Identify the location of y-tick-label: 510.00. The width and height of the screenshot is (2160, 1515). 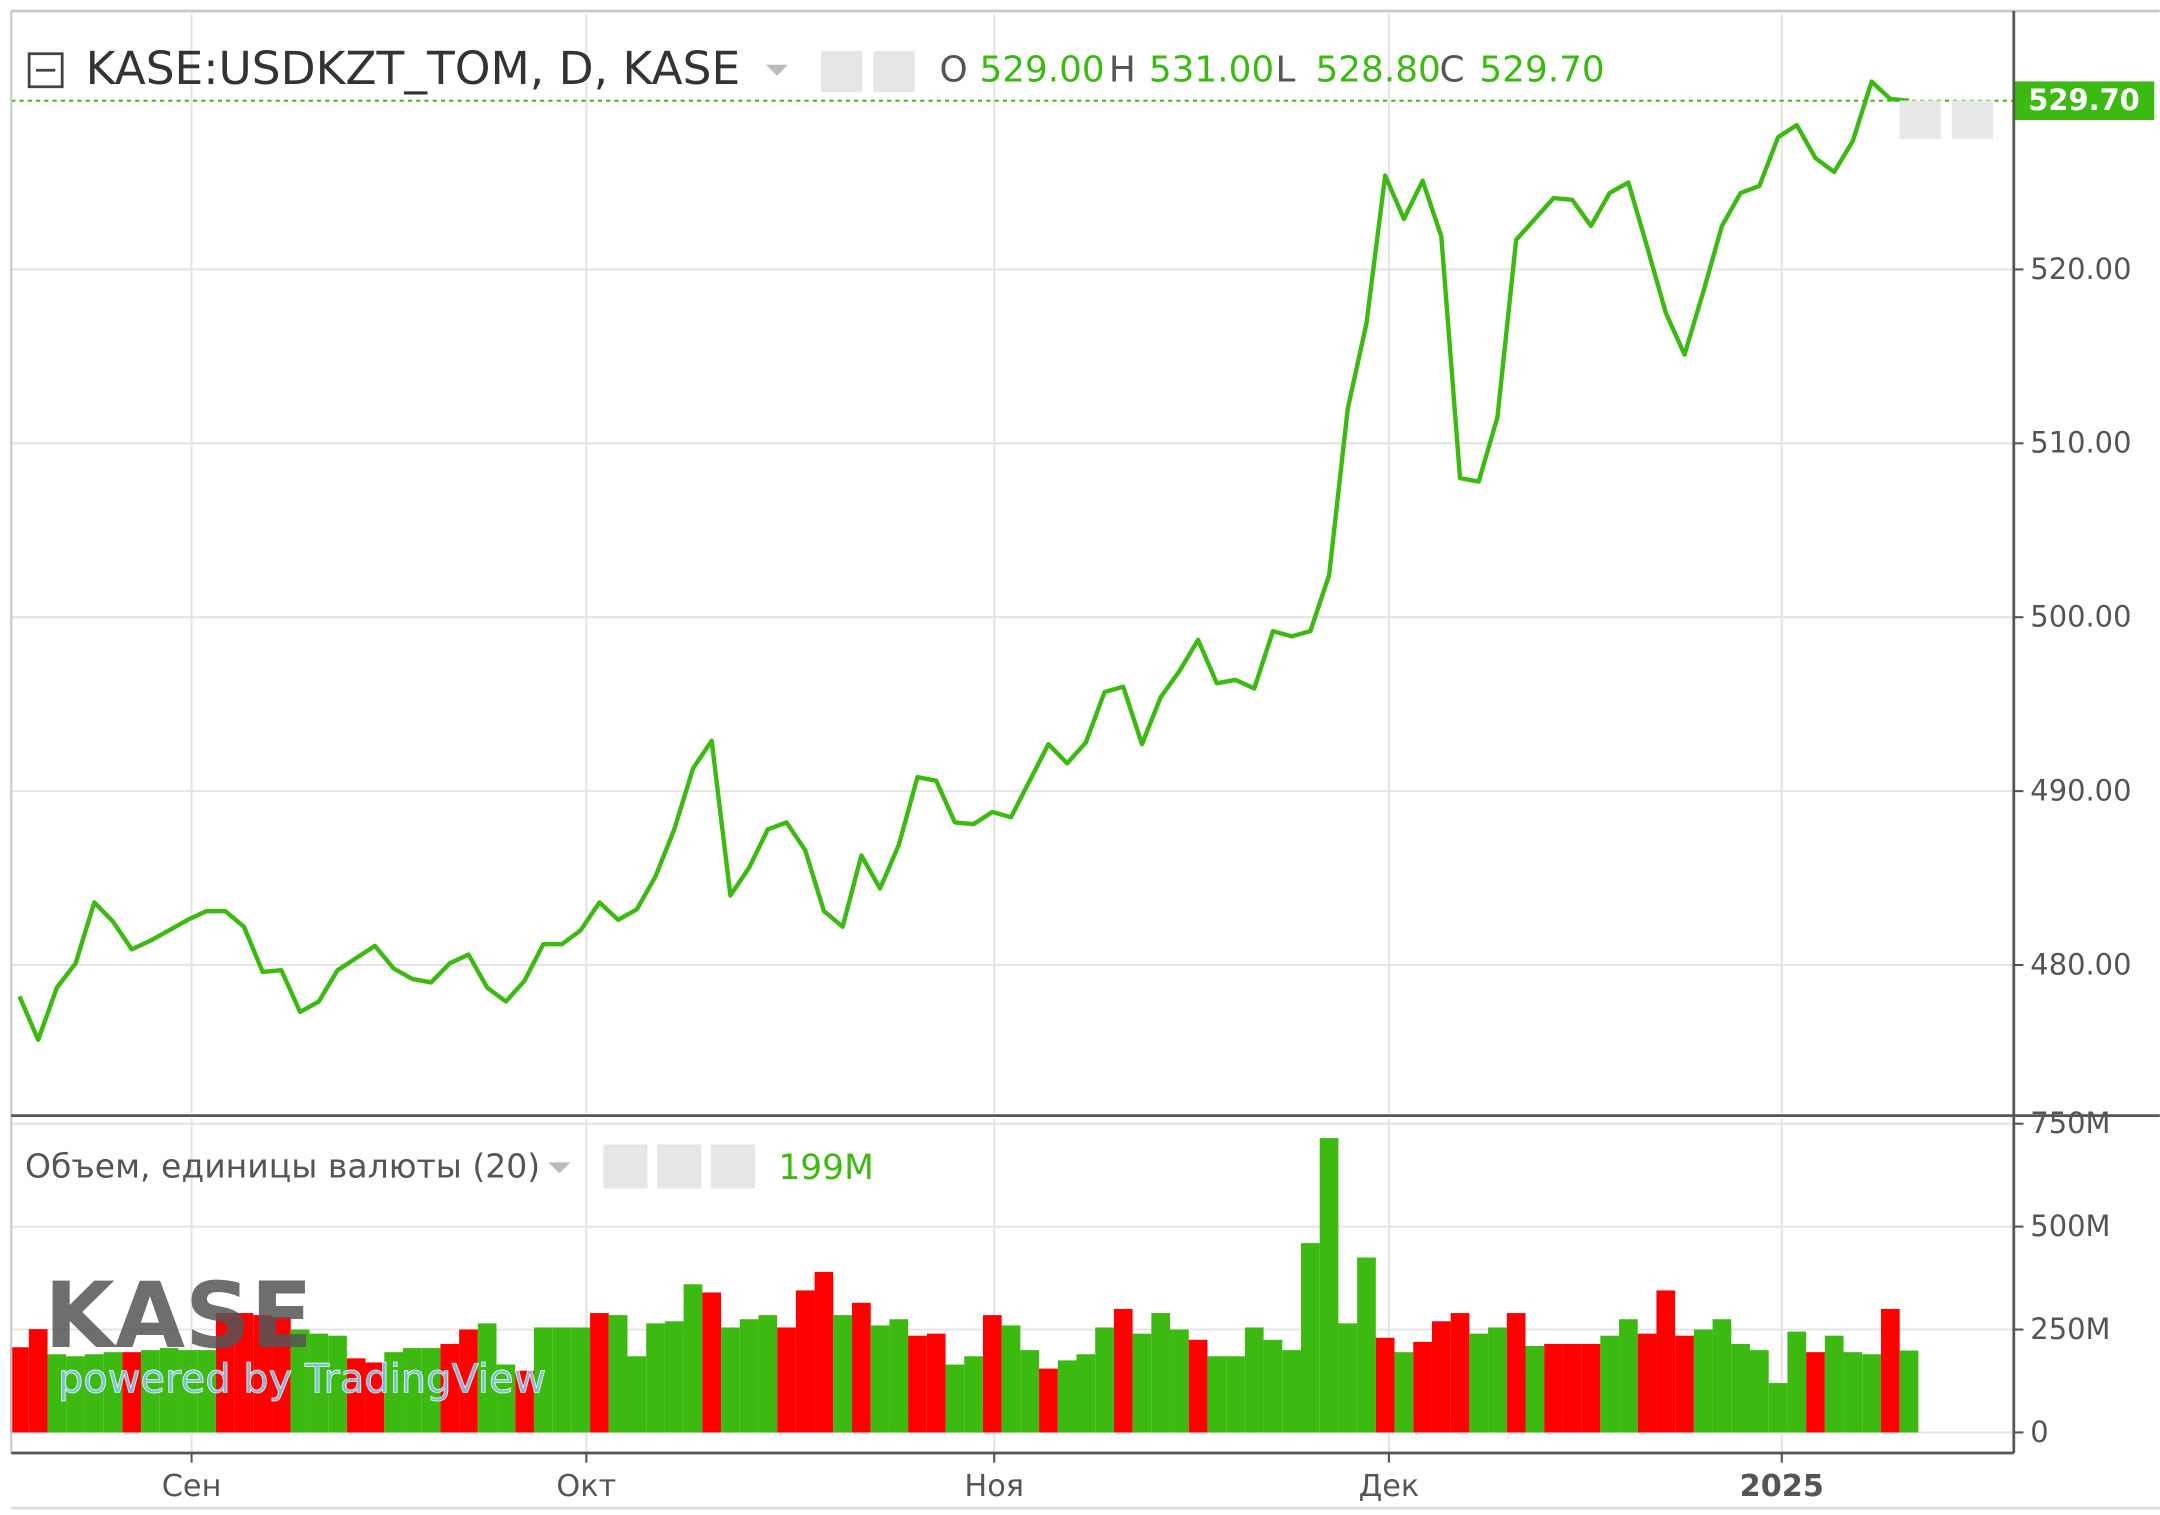
(2080, 443).